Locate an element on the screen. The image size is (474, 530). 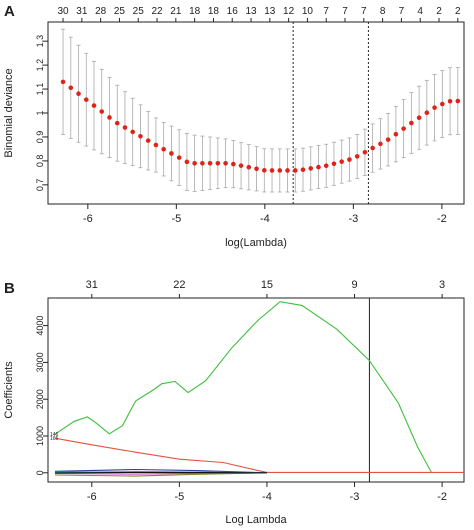
panel-a-top-axis-label: 21 is located at coordinates (176, 11).